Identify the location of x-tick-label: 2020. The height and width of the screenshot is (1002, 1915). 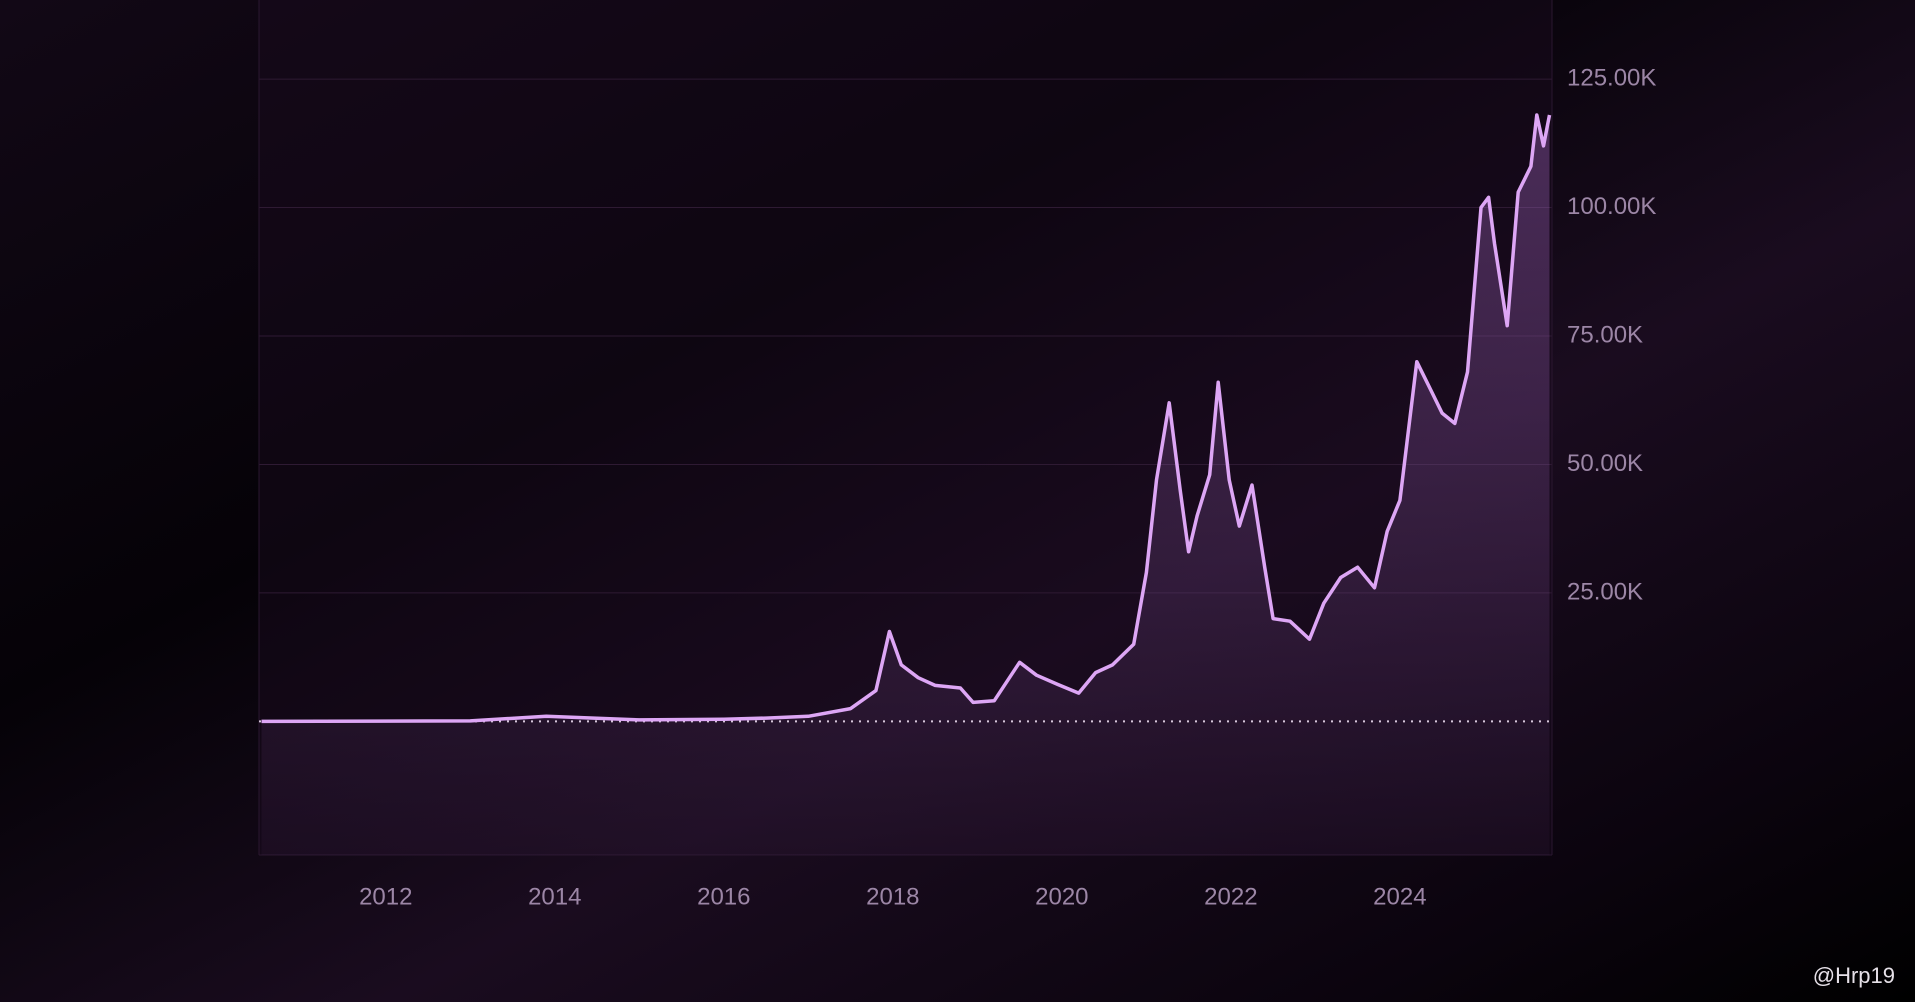
(1061, 896).